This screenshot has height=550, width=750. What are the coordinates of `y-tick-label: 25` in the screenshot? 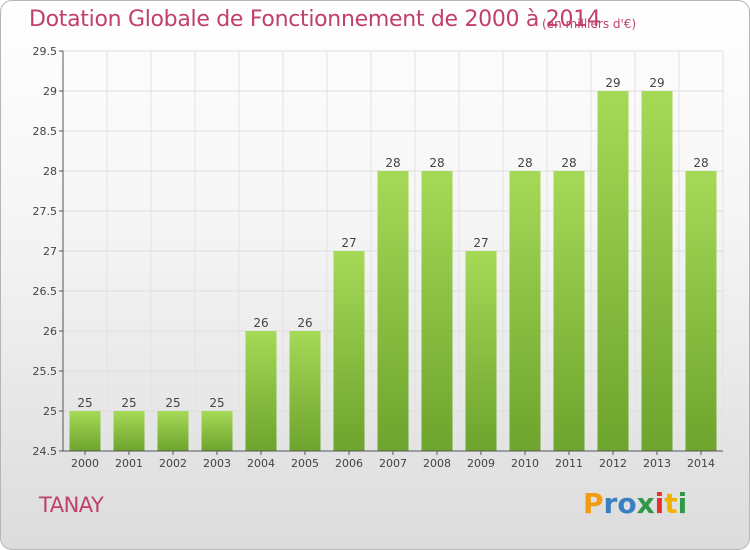 It's located at (50, 411).